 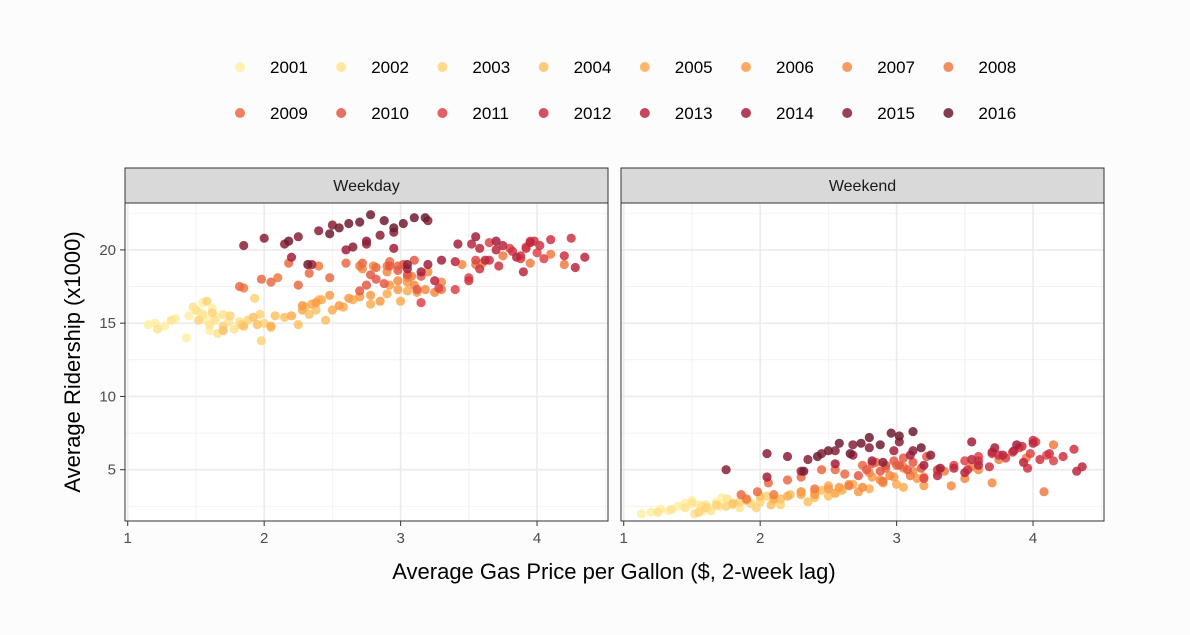 I want to click on legend-key-2013, so click(x=644, y=113).